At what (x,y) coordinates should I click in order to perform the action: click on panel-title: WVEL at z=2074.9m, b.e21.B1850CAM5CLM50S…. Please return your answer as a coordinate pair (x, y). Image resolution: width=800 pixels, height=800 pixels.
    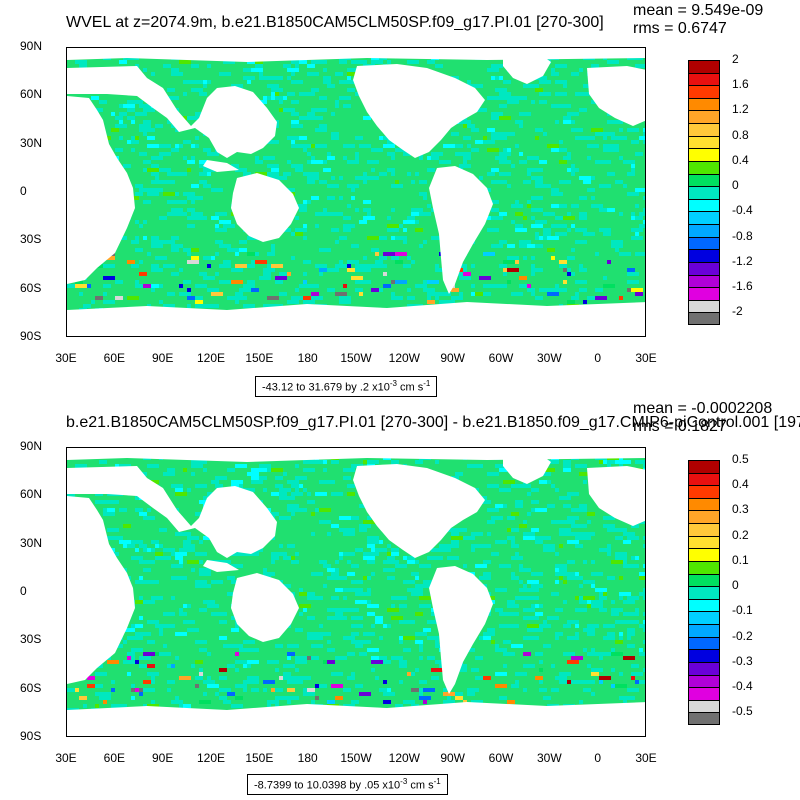
    Looking at the image, I should click on (335, 22).